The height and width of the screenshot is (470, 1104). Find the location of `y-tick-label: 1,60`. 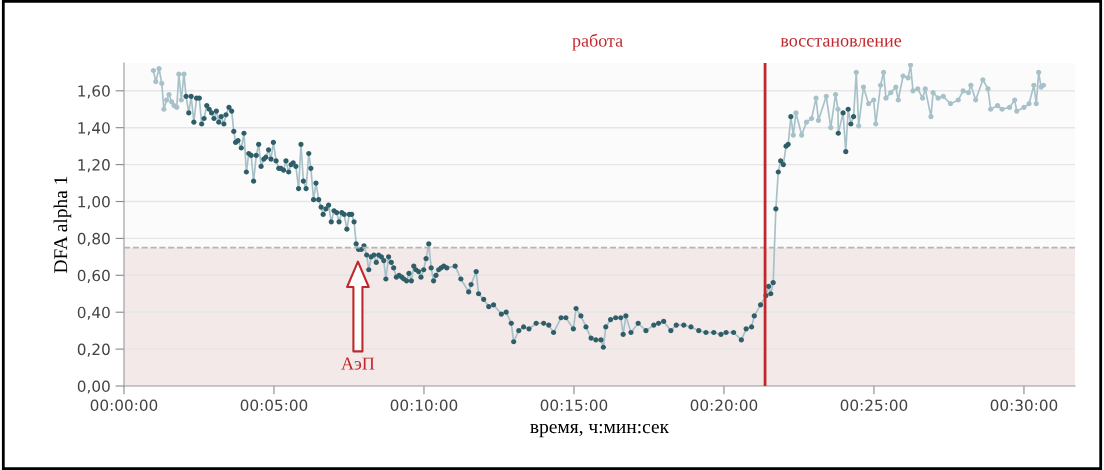

y-tick-label: 1,60 is located at coordinates (94, 92).